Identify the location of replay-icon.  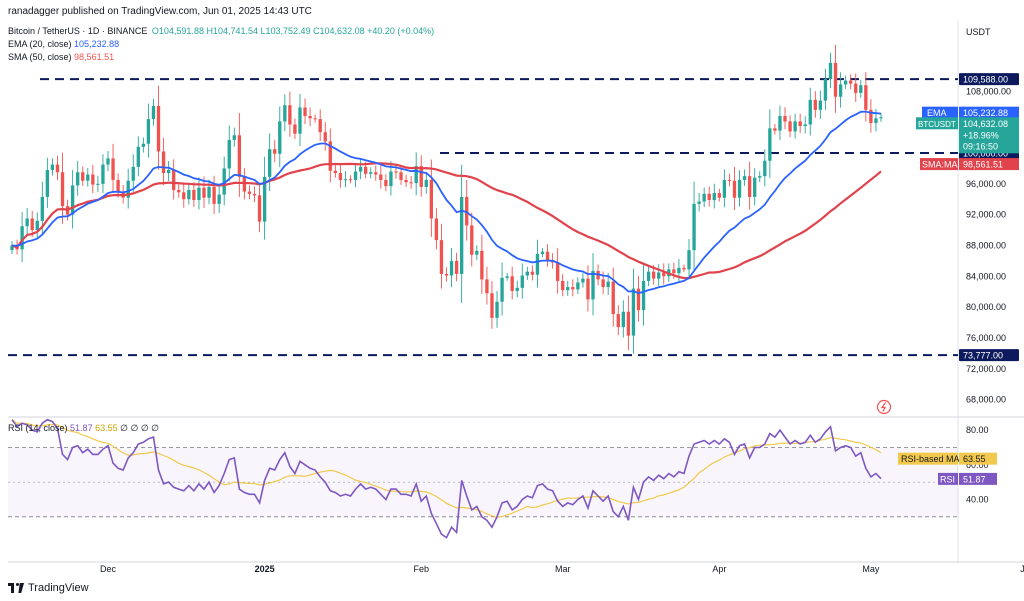
(884, 407).